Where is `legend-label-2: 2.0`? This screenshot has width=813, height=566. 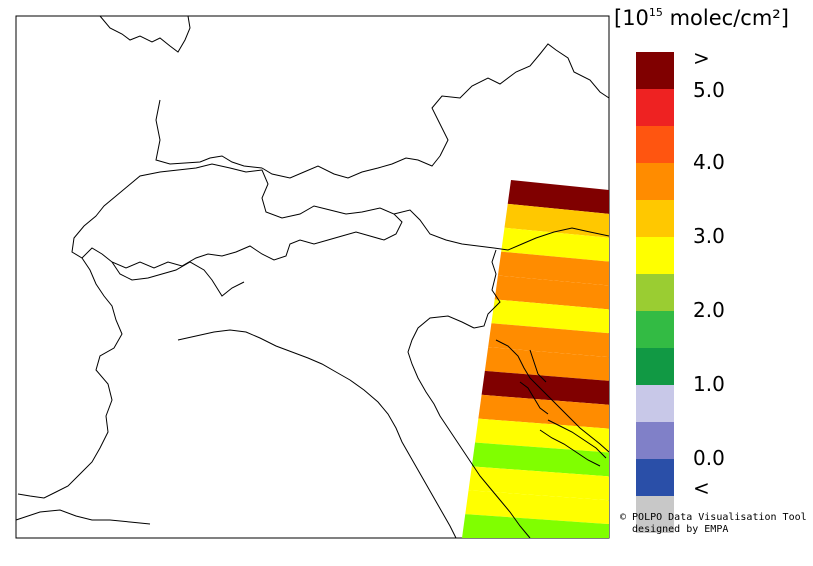 legend-label-2: 2.0 is located at coordinates (709, 310).